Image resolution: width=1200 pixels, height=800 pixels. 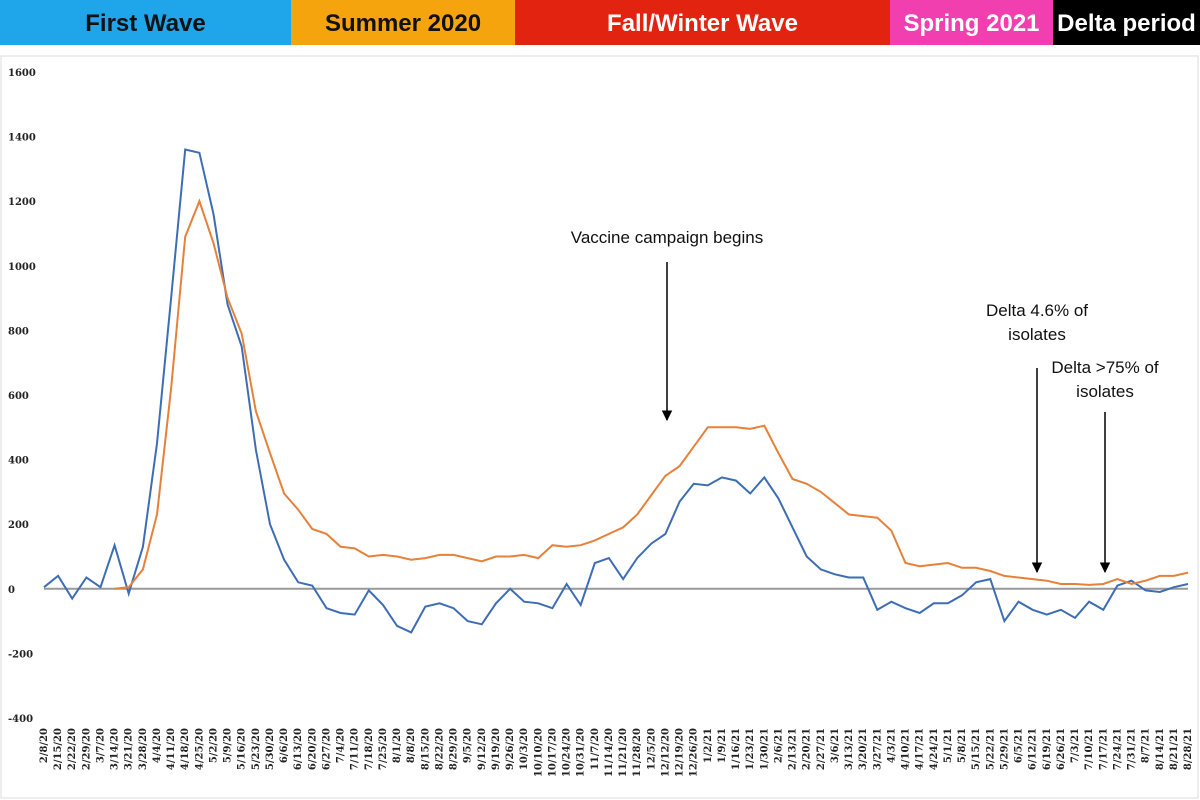 I want to click on x-tick-label: 3/21/20, so click(x=129, y=749).